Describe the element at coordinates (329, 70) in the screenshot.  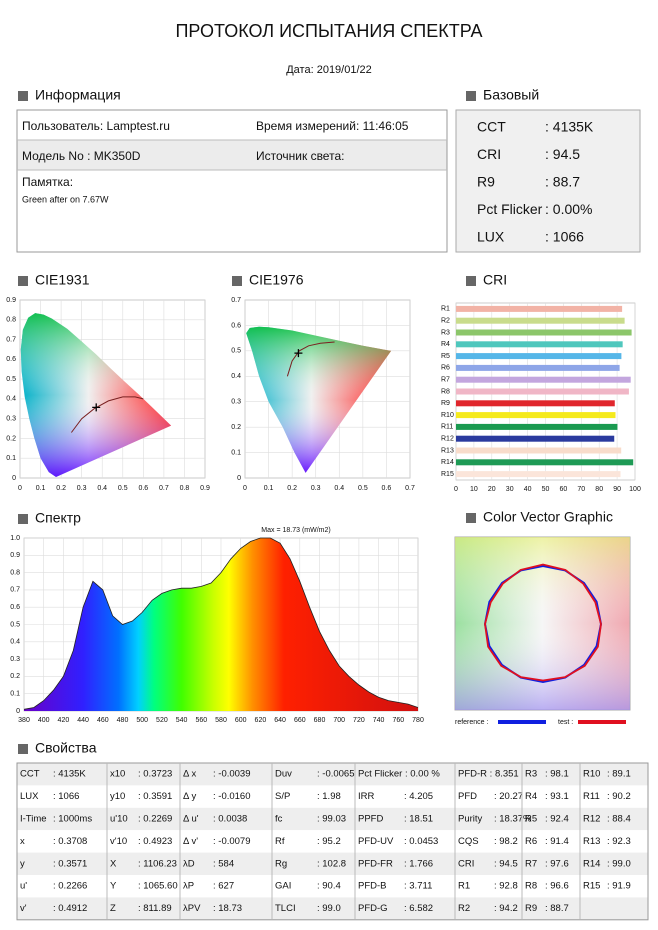
I see `date: Дата: 2019/01/22` at that location.